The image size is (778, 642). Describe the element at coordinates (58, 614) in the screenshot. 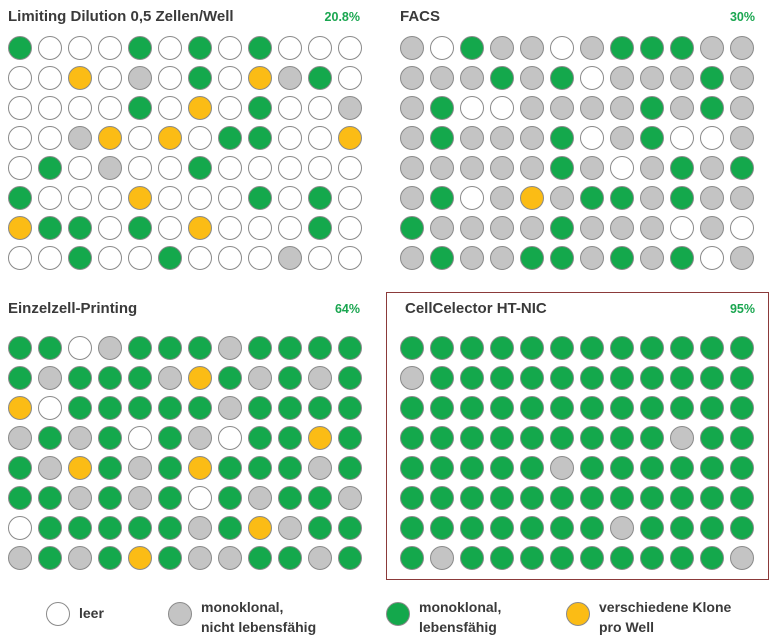

I see `empty-well-icon` at that location.